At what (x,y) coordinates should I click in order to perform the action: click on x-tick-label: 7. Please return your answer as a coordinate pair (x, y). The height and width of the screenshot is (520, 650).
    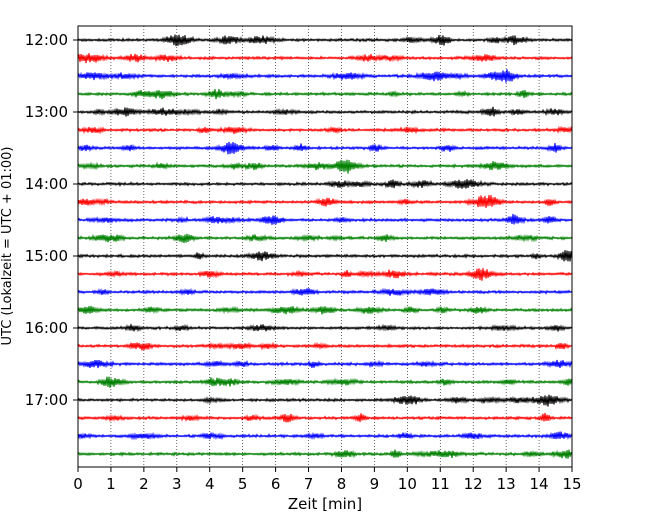
    Looking at the image, I should click on (309, 484).